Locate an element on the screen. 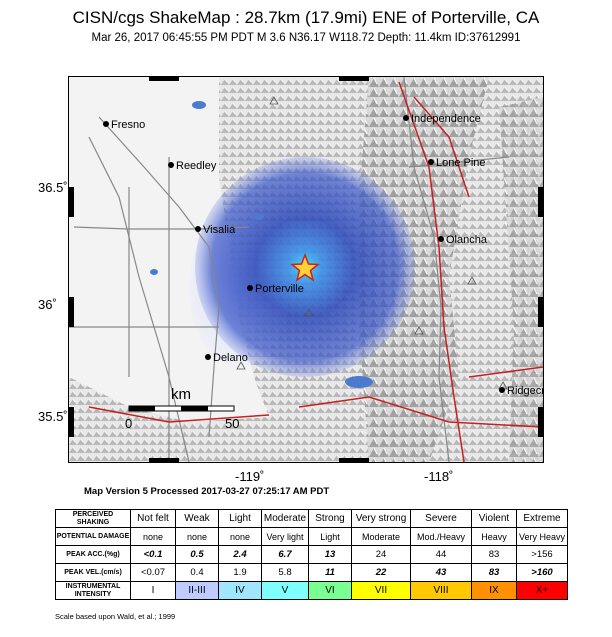 The width and height of the screenshot is (612, 637). intensity-swatch: VI is located at coordinates (330, 590).